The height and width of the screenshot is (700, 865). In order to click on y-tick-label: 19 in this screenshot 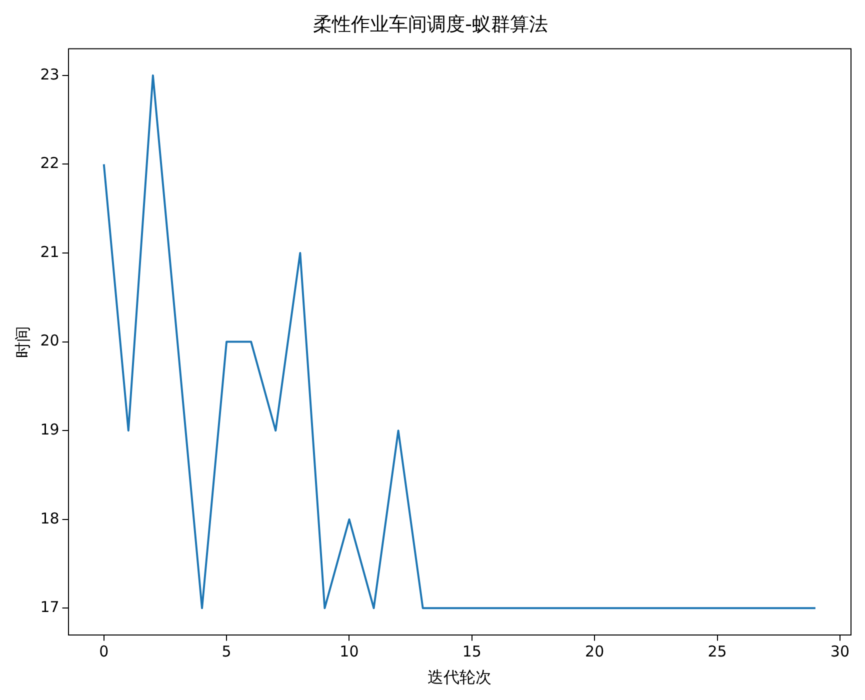, I will do `click(50, 429)`.